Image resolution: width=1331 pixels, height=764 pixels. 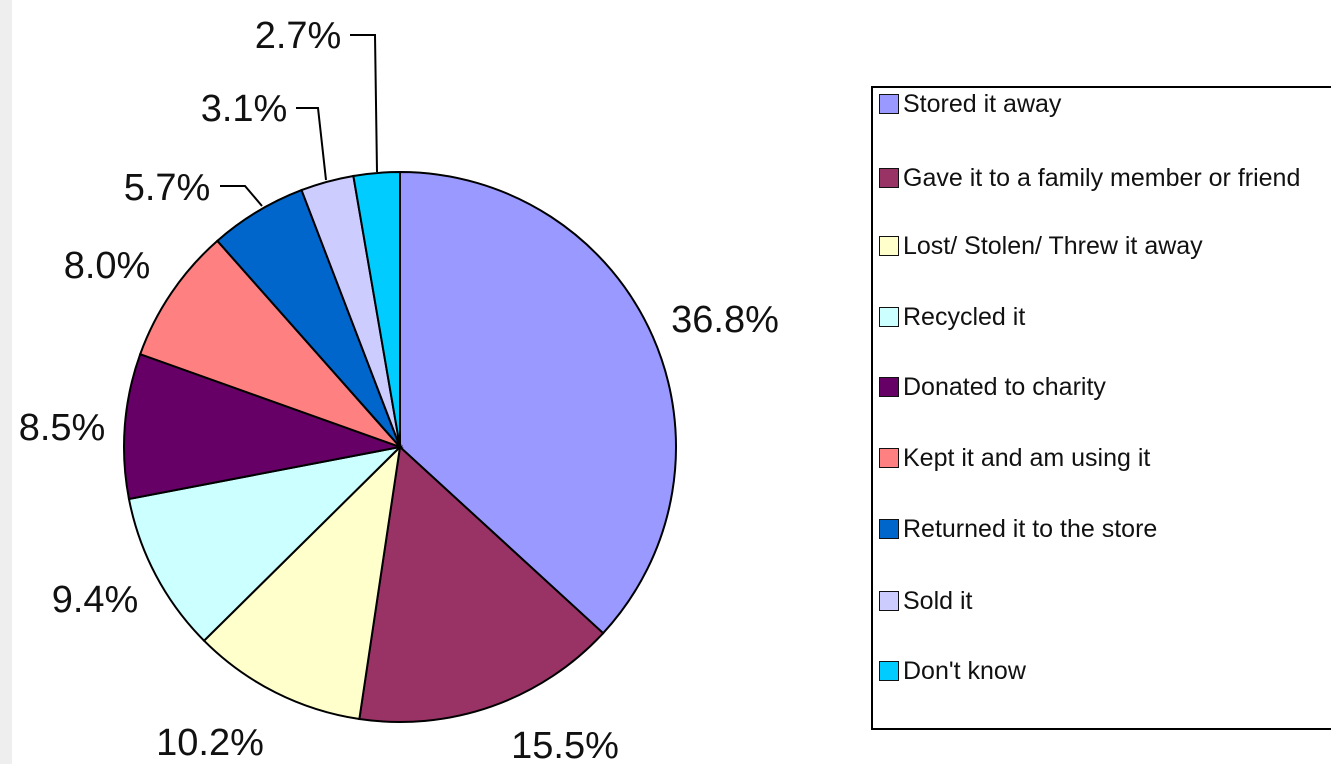 I want to click on legend-item: Kept it and am using it, so click(x=1105, y=458).